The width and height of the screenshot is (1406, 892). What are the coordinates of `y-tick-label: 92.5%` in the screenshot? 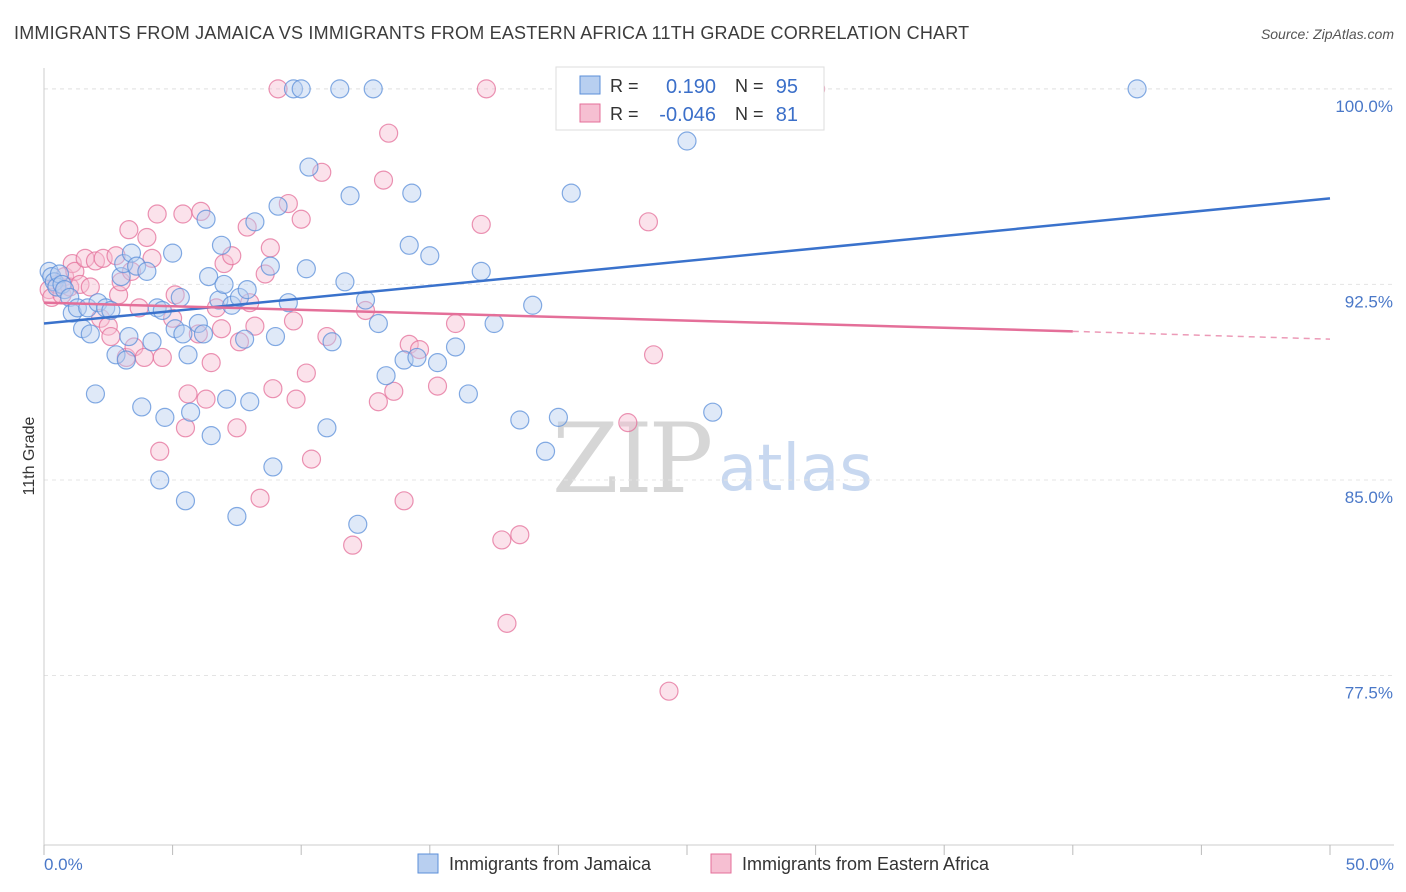 It's located at (1369, 301).